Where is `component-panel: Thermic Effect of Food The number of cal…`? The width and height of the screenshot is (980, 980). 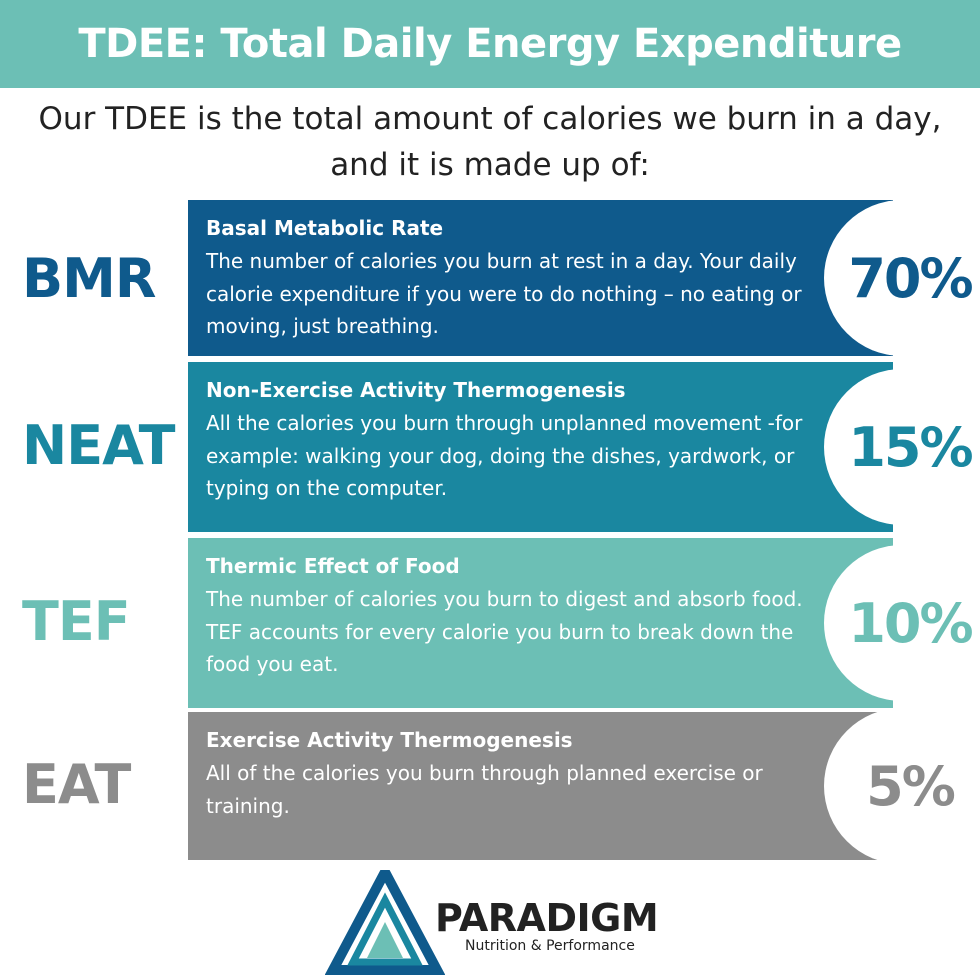
component-panel: Thermic Effect of Food The number of cal… is located at coordinates (540, 623).